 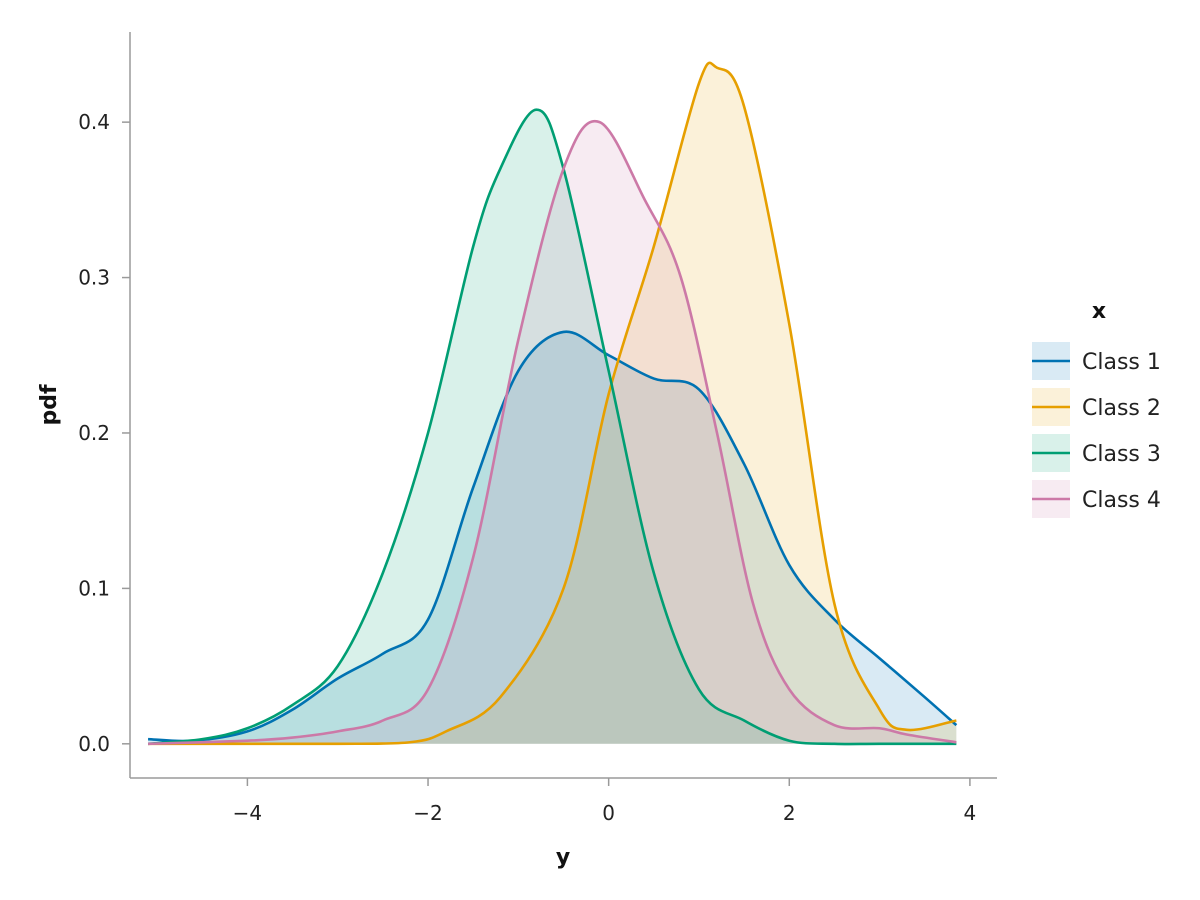 I want to click on legend-label: Class 3, so click(x=1121, y=454).